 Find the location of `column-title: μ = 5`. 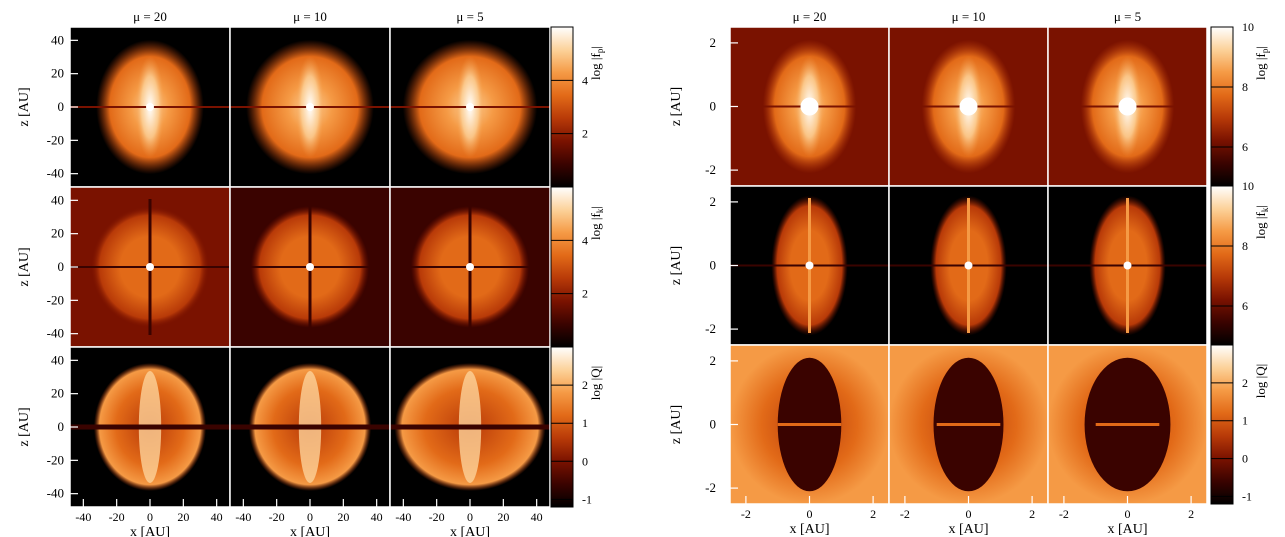

column-title: μ = 5 is located at coordinates (1127, 16).